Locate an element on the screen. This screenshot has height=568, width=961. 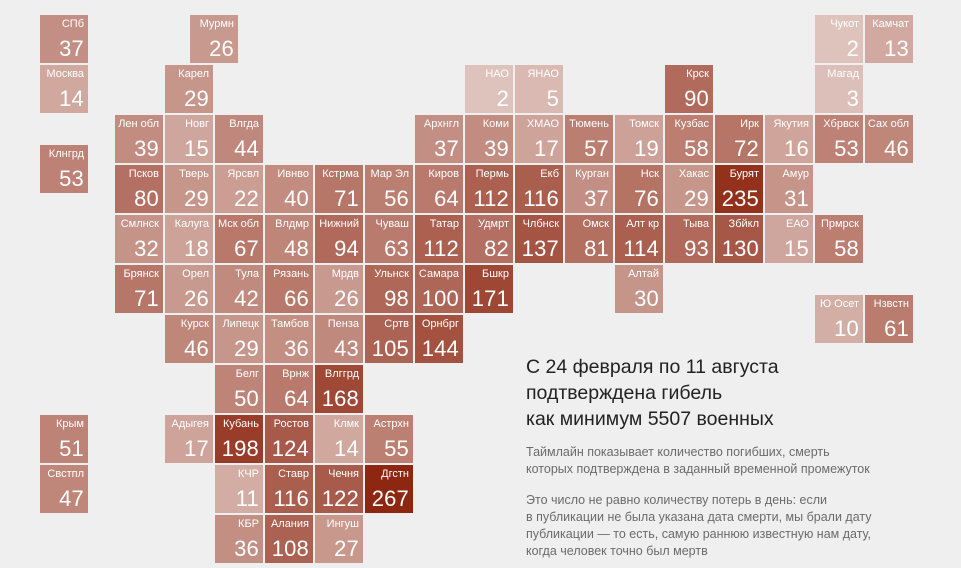
region-name: Сртв is located at coordinates (396, 324).